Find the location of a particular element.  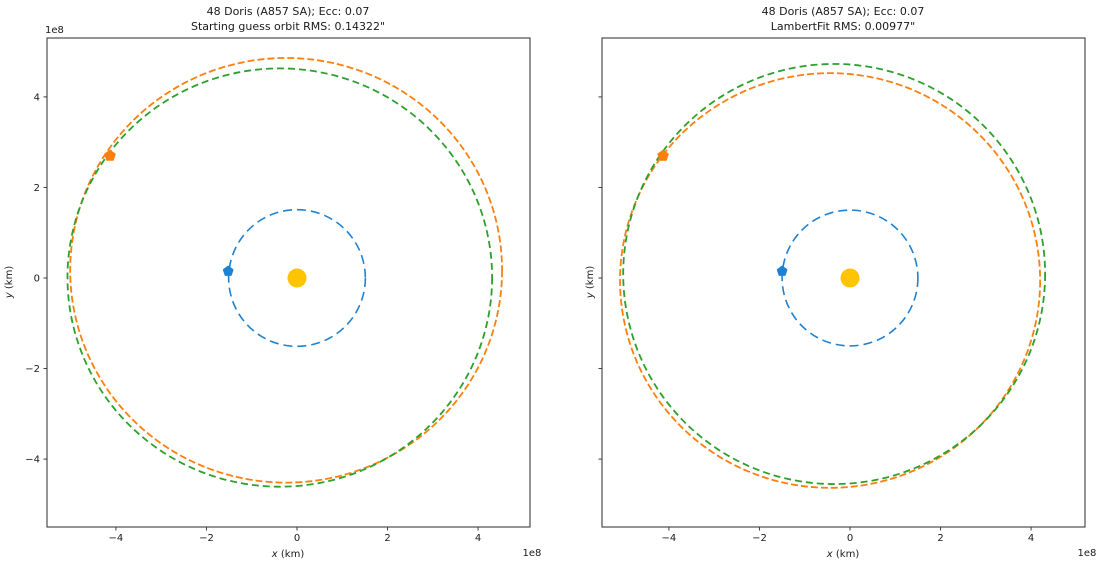

y-tick-label: 2 is located at coordinates (37, 188).